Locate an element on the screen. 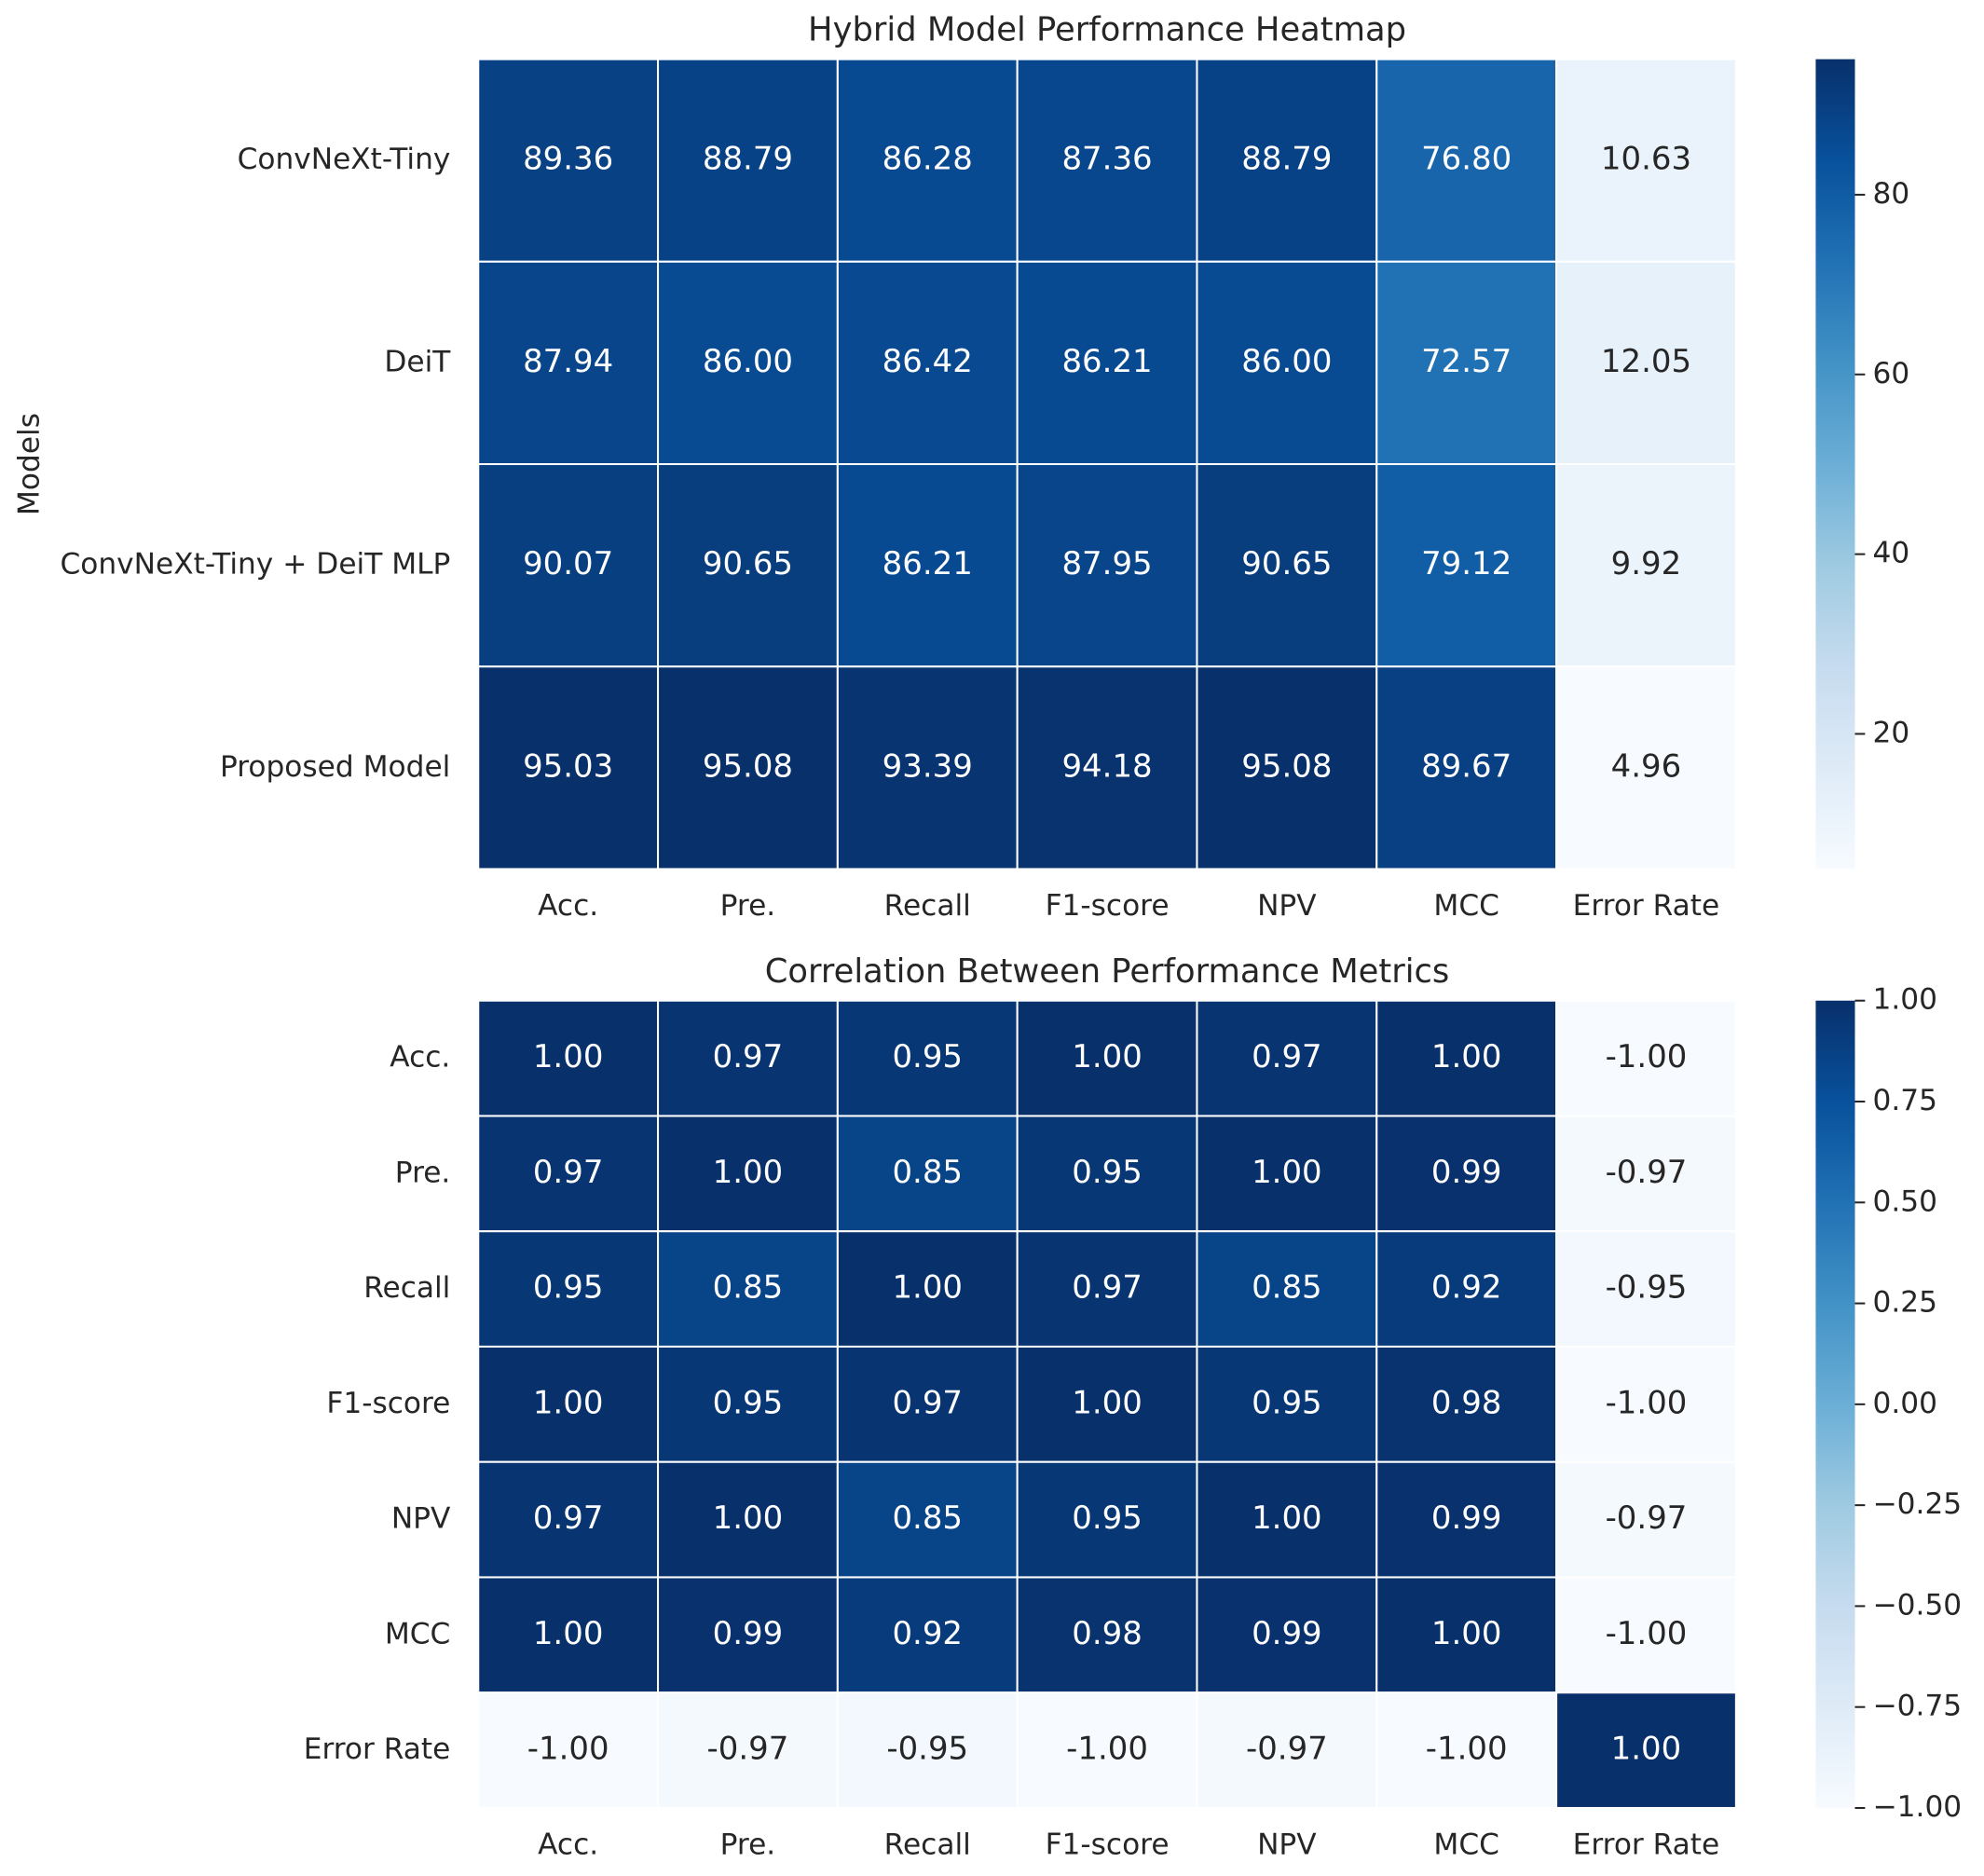 This screenshot has height=1876, width=1984. cell-label: 88.79 is located at coordinates (748, 160).